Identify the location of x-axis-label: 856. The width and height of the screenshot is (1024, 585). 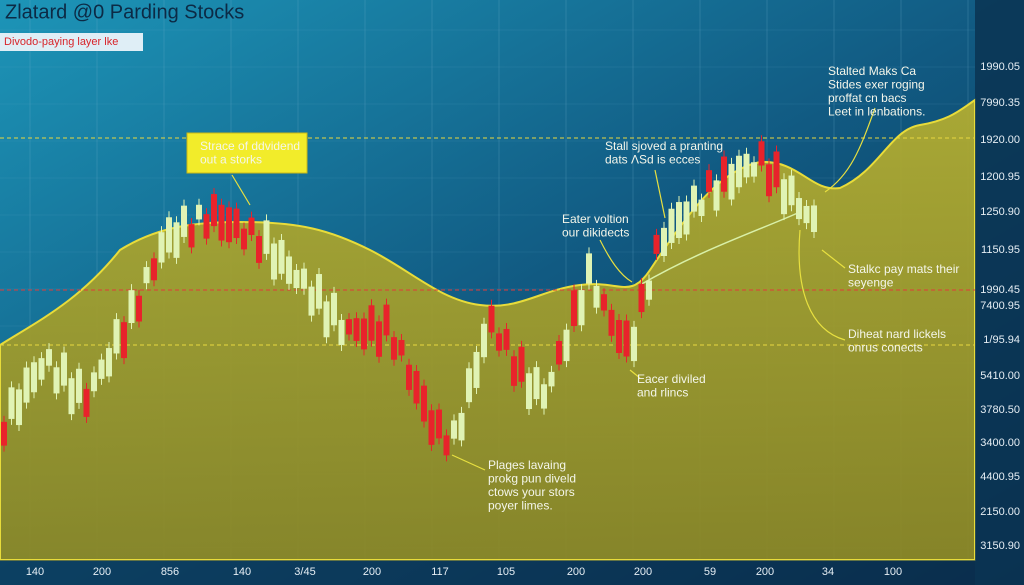
(170, 572).